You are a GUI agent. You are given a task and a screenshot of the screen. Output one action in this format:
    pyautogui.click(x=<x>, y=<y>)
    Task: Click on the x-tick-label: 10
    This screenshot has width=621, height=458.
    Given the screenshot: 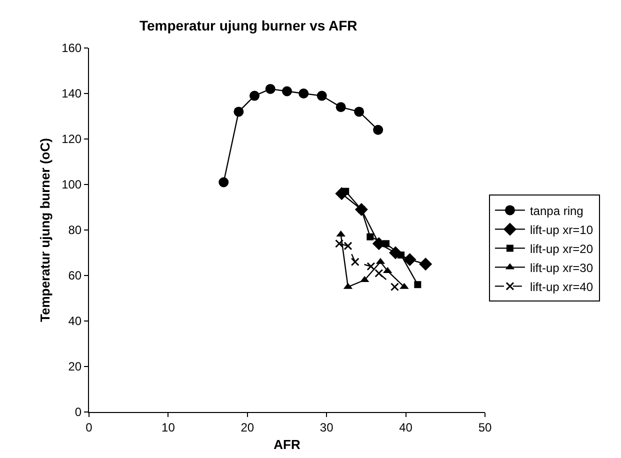 What is the action you would take?
    pyautogui.click(x=169, y=427)
    